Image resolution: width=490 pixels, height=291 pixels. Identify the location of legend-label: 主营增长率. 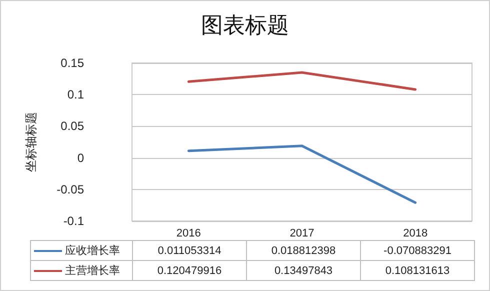
(81, 270).